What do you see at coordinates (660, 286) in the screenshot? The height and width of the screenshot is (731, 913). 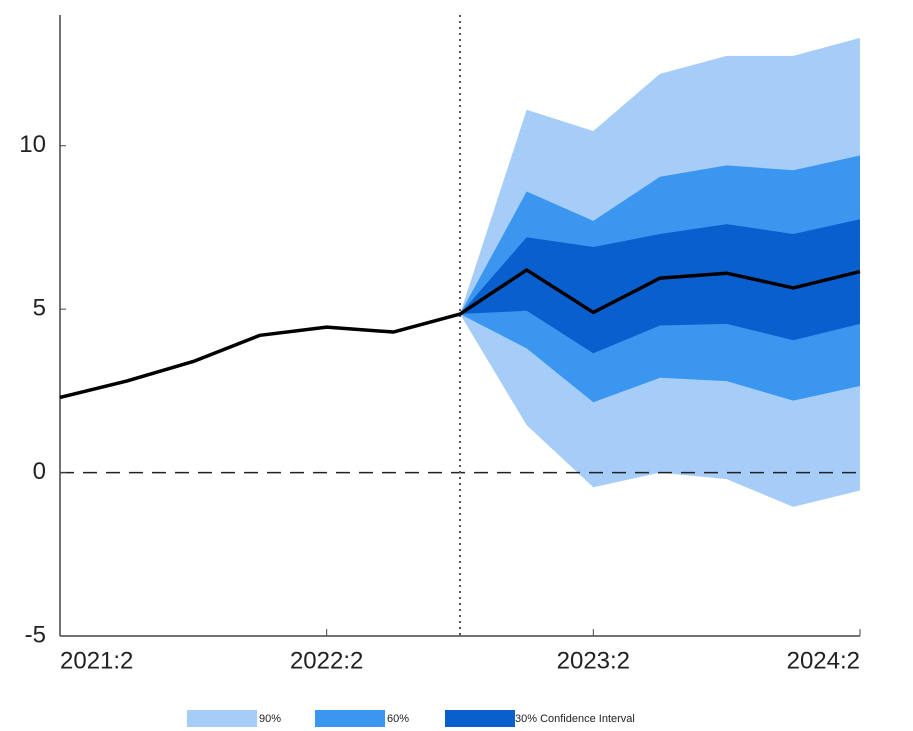 I see `fan-band` at bounding box center [660, 286].